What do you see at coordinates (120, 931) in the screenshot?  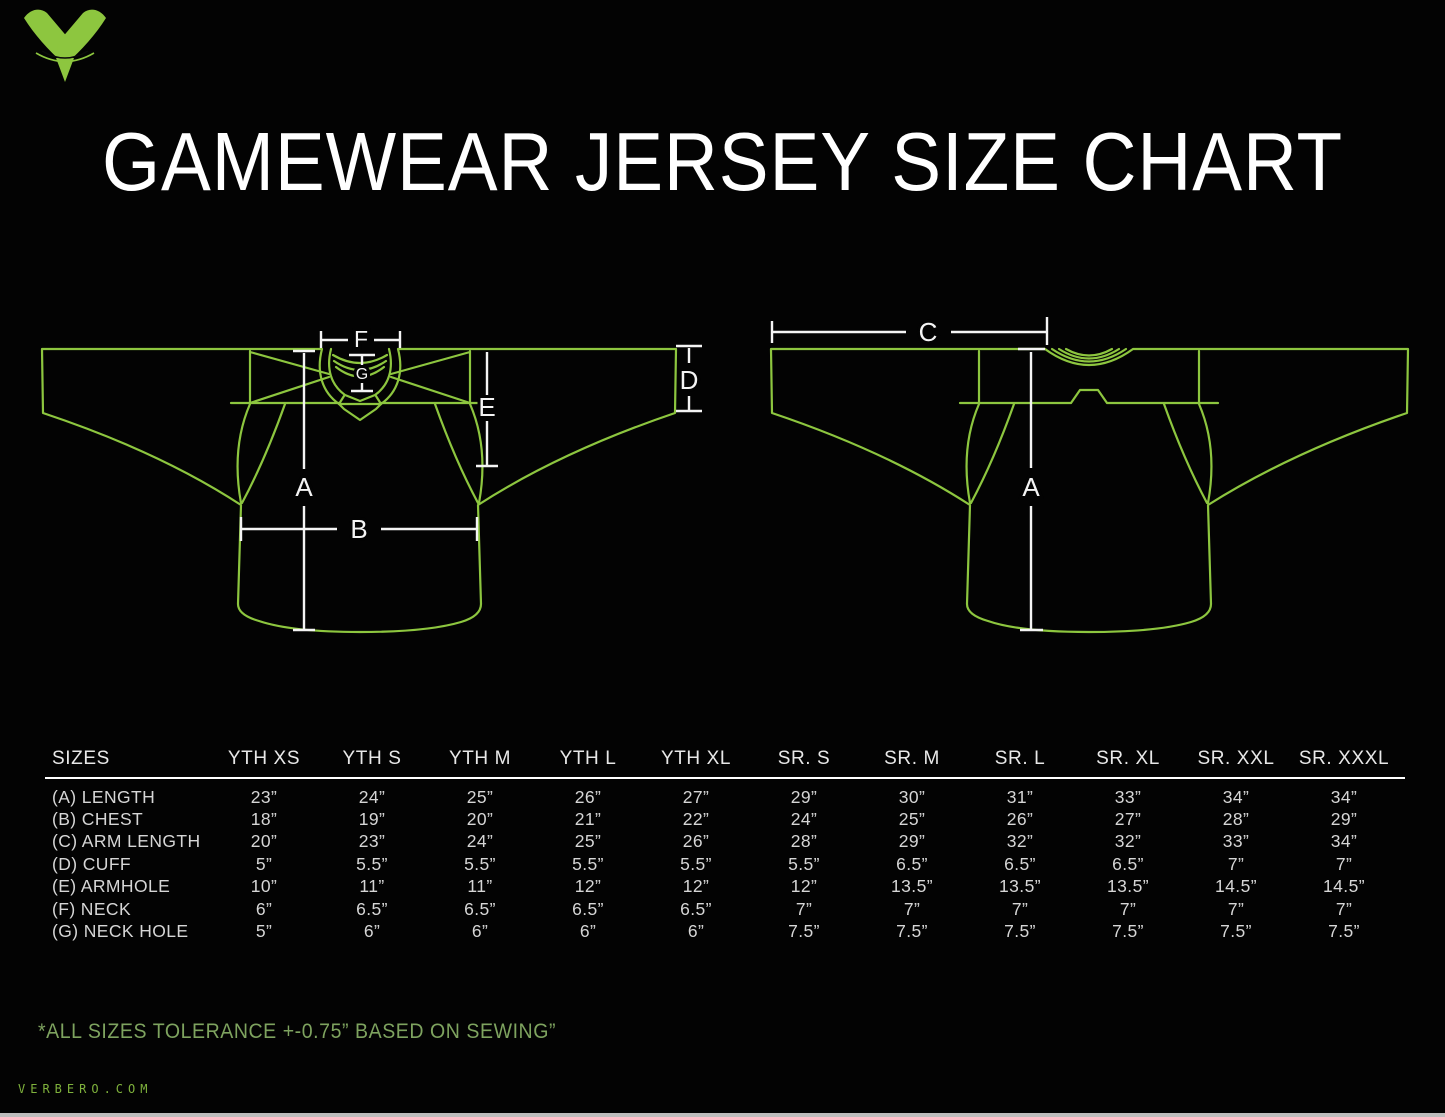 I see `row-label: (G) NECK HOLE` at bounding box center [120, 931].